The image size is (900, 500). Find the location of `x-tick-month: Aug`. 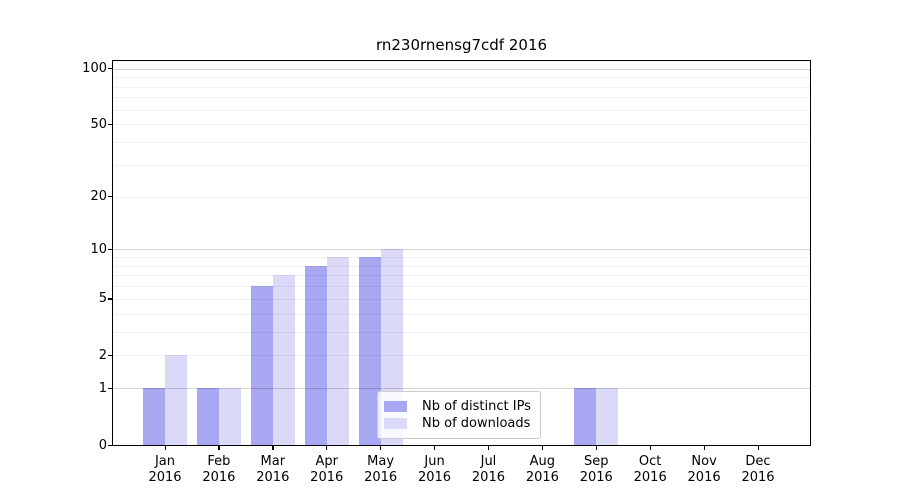

x-tick-month: Aug is located at coordinates (542, 461).